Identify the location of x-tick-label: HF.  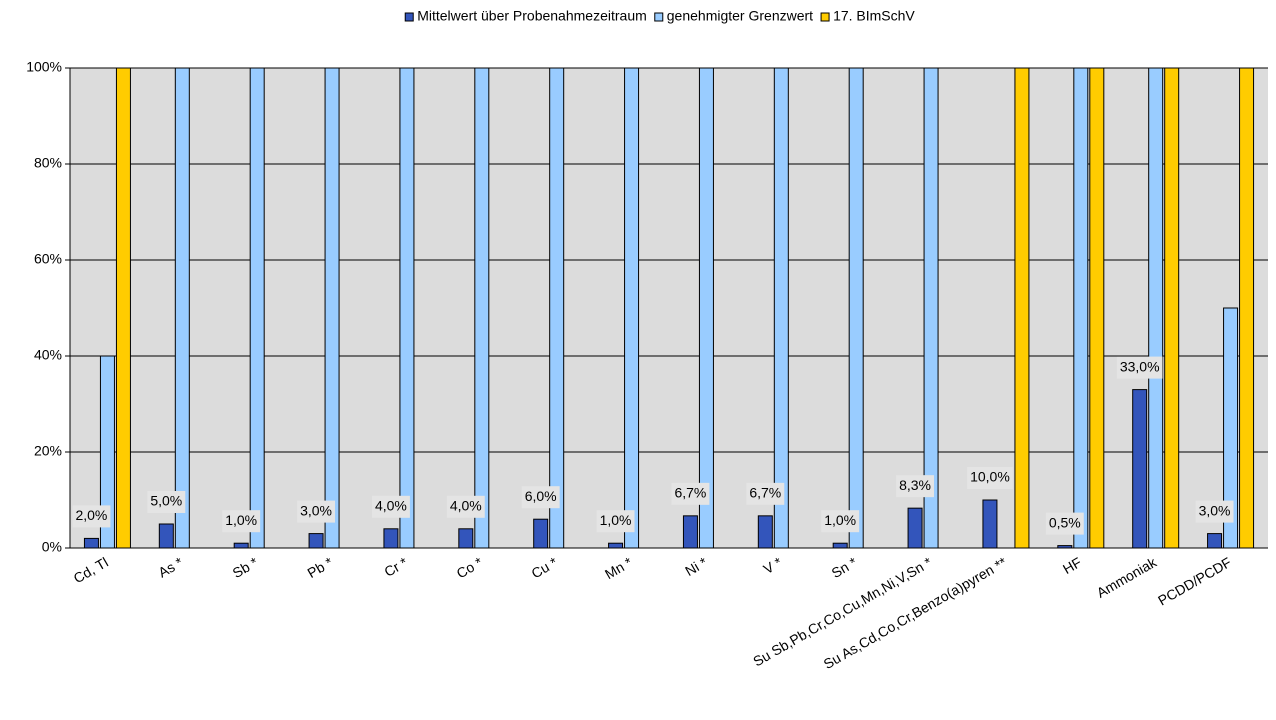
(1072, 565).